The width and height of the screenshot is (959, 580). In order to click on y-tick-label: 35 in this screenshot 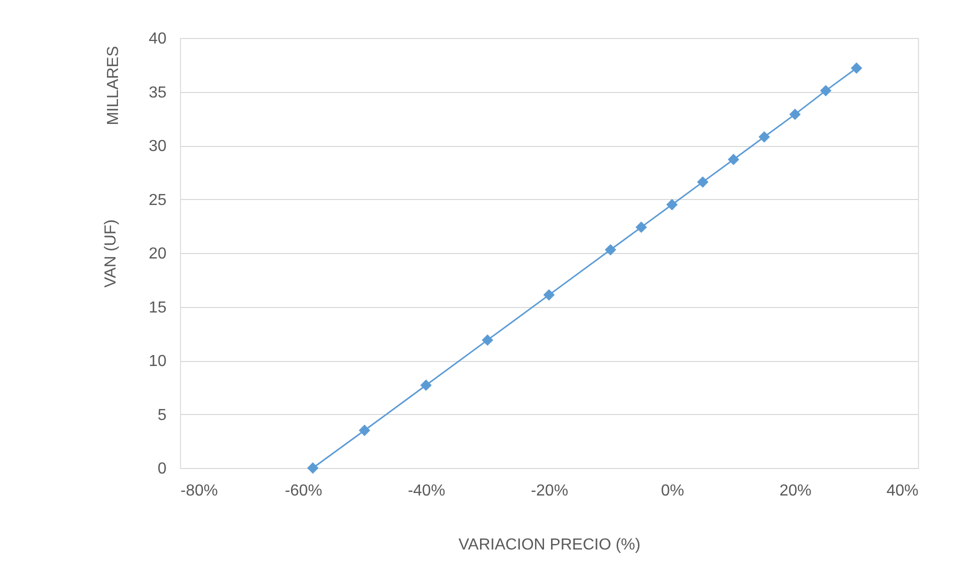, I will do `click(157, 93)`.